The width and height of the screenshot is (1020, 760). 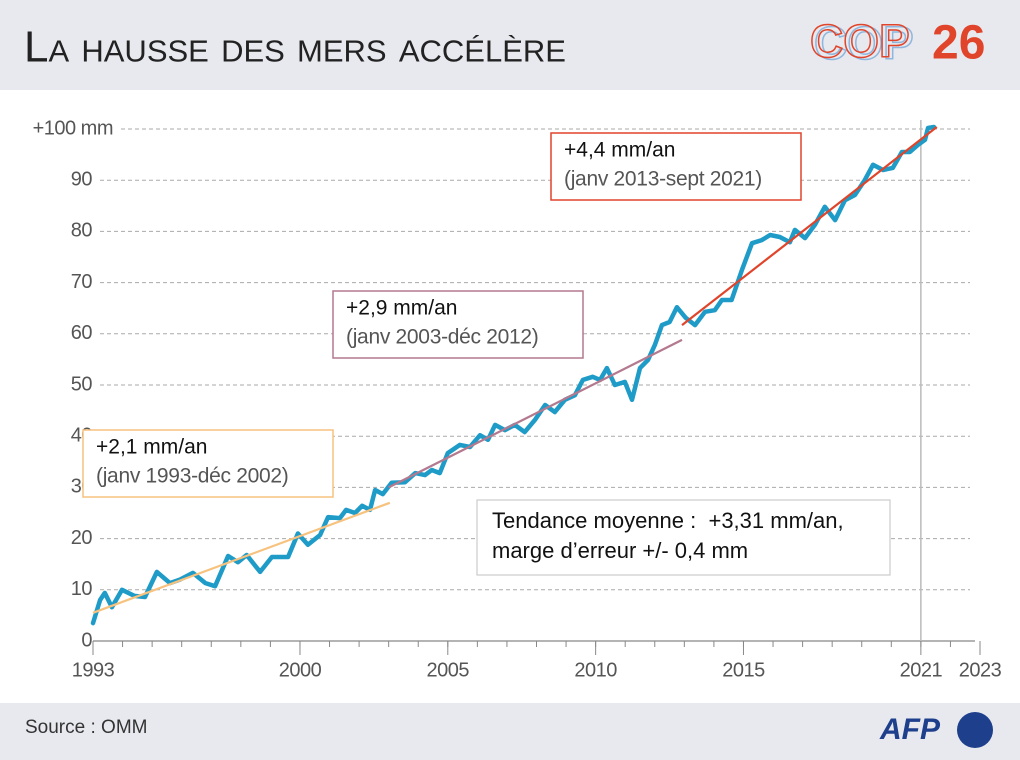 What do you see at coordinates (151, 447) in the screenshot?
I see `annotation-label: +2,1 mm/an` at bounding box center [151, 447].